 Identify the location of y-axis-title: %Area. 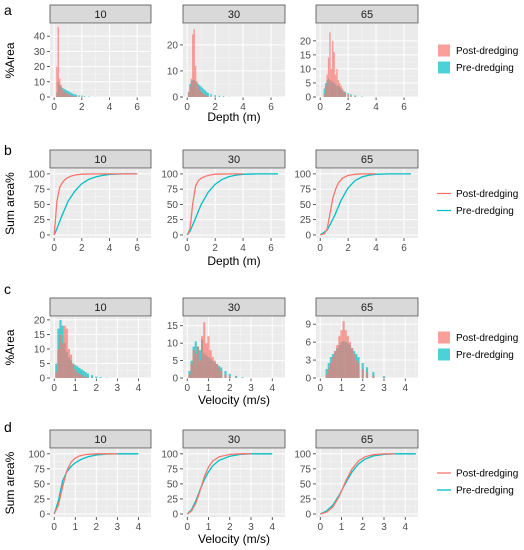
(10, 347).